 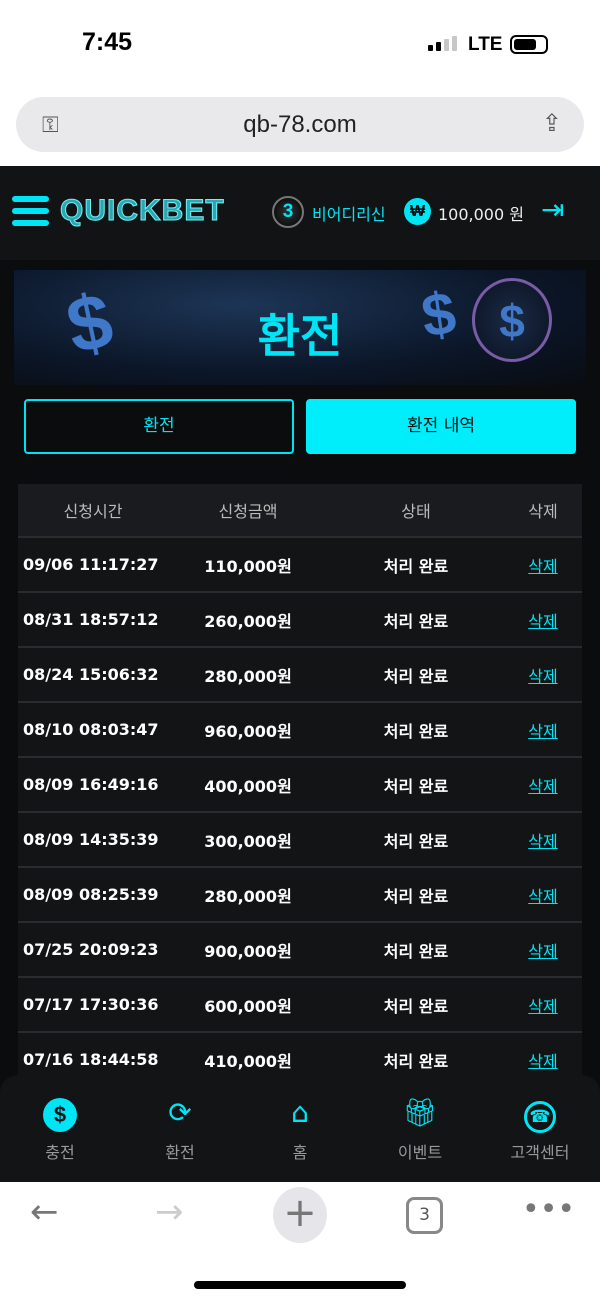 I want to click on request-time: 08/10 08:03:47, so click(x=91, y=729).